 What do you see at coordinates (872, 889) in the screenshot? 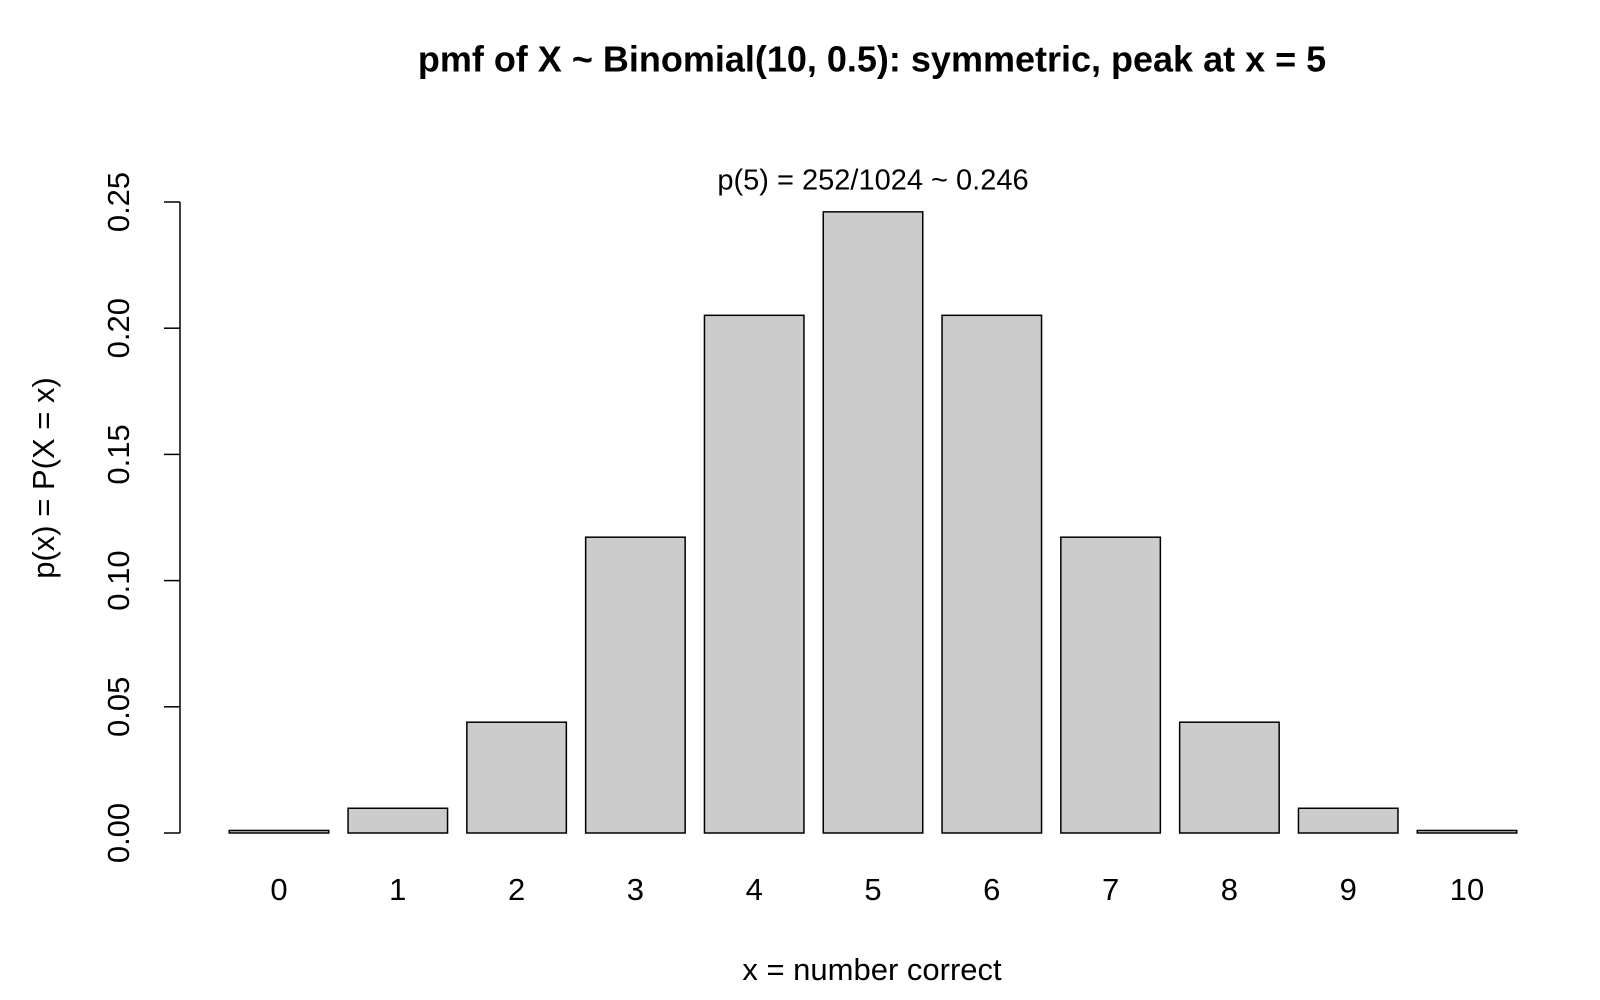
I see `x-tick-label: 5` at bounding box center [872, 889].